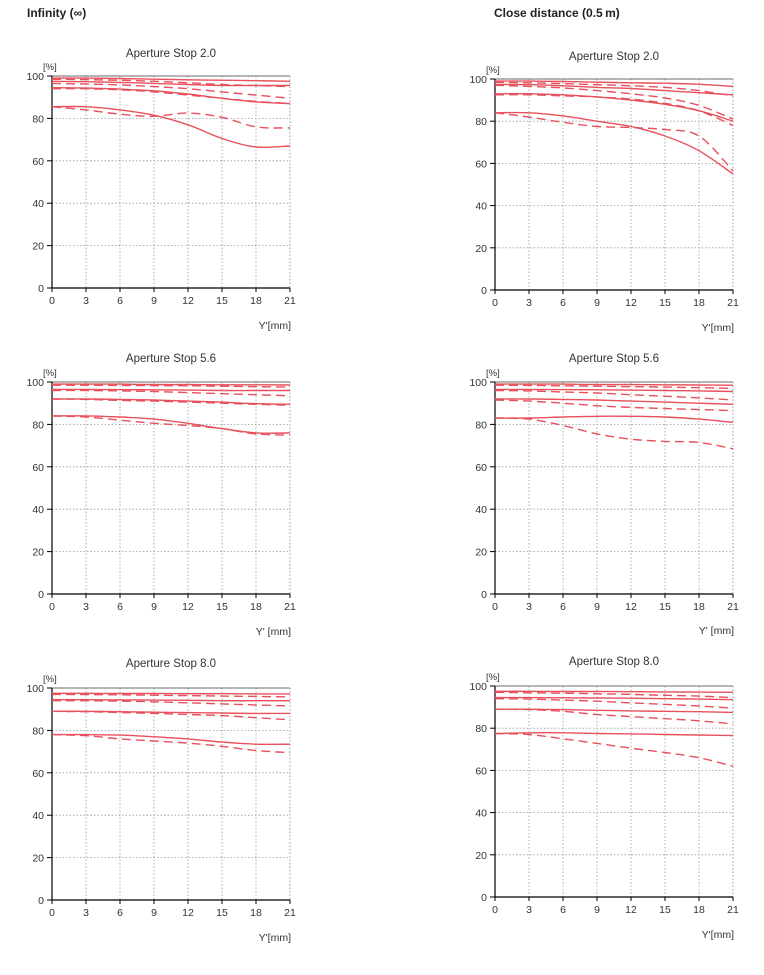  What do you see at coordinates (614, 359) in the screenshot?
I see `chart-title: Aperture Stop 5.6` at bounding box center [614, 359].